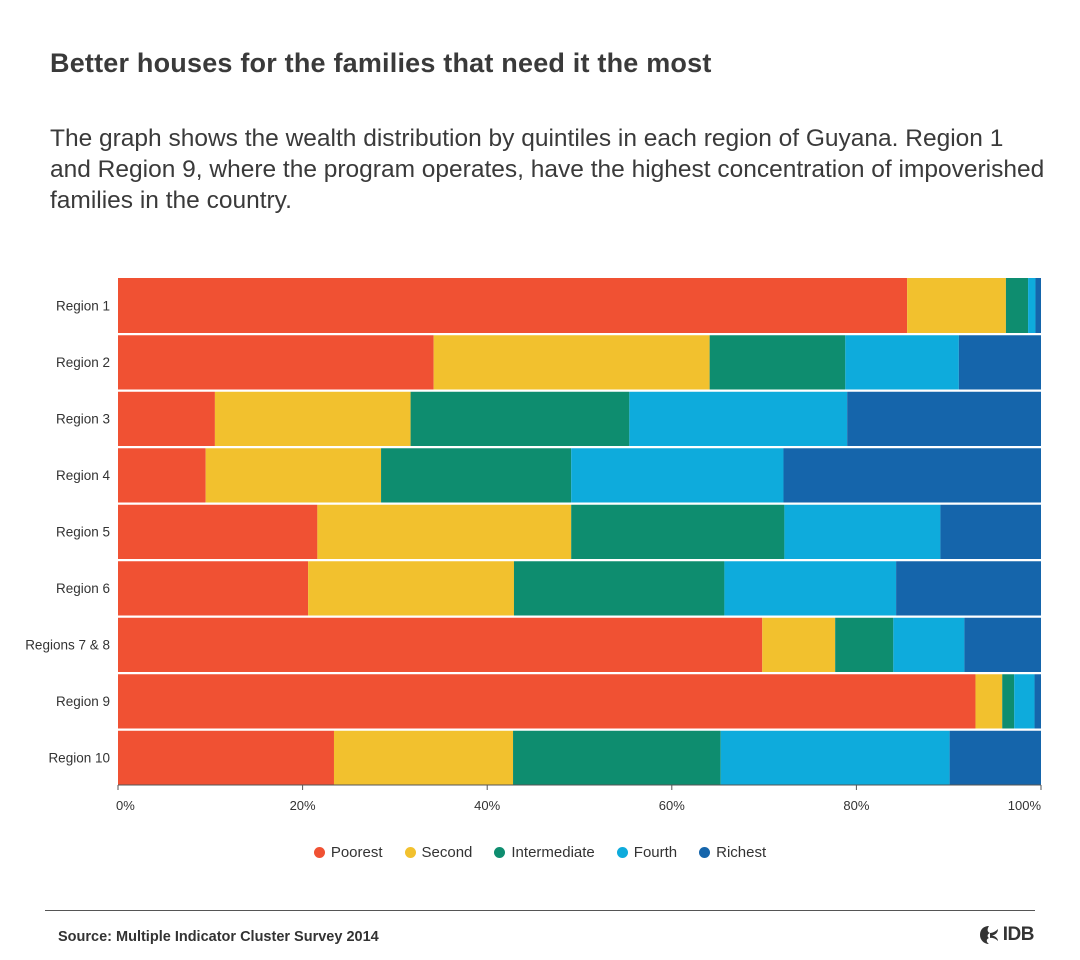 This screenshot has width=1080, height=960. Describe the element at coordinates (83, 362) in the screenshot. I see `category-label: Region 2` at that location.